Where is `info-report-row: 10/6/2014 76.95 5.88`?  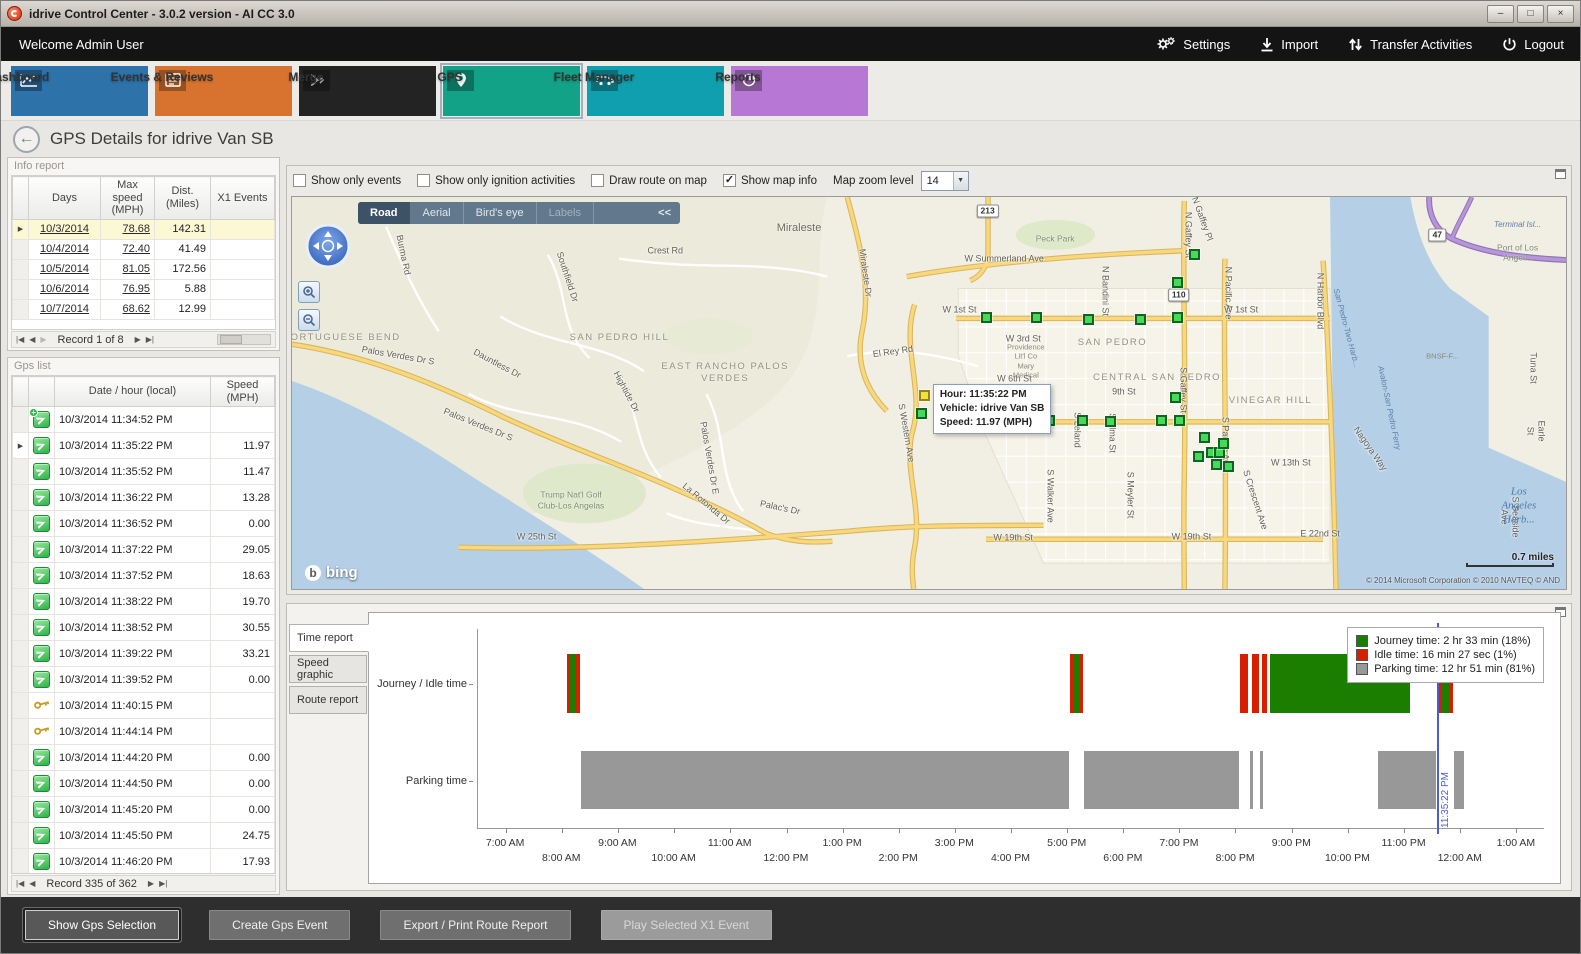 info-report-row: 10/6/2014 76.95 5.88 is located at coordinates (143, 289).